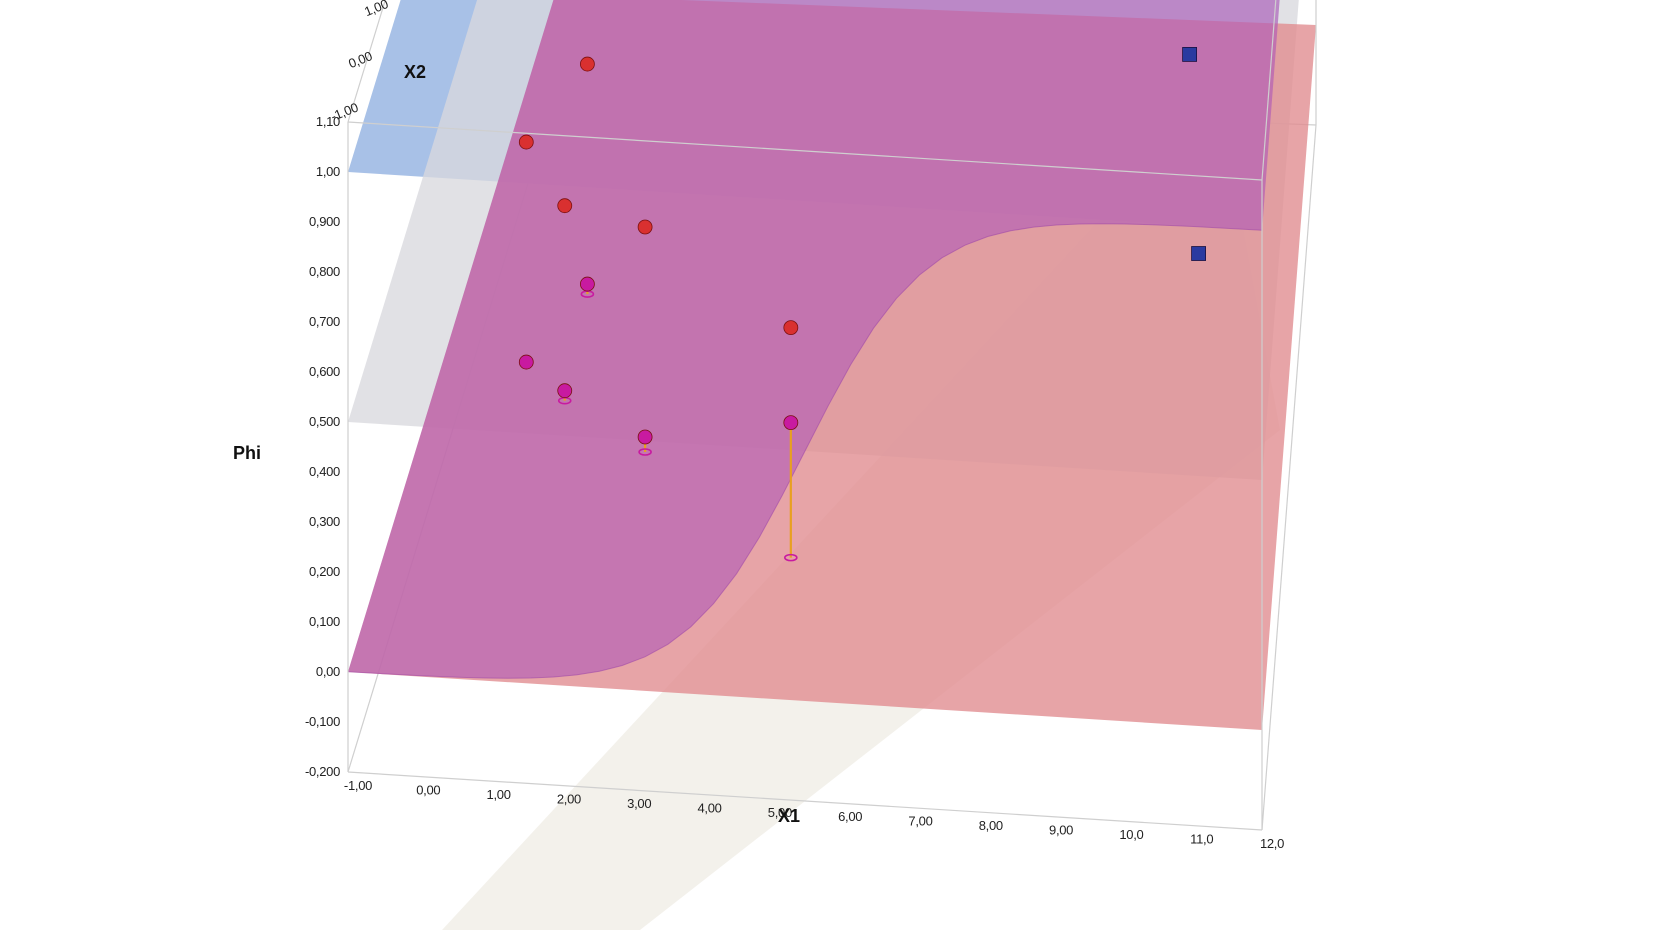 The image size is (1654, 935). What do you see at coordinates (324, 421) in the screenshot?
I see `z-tick-label: 0,500` at bounding box center [324, 421].